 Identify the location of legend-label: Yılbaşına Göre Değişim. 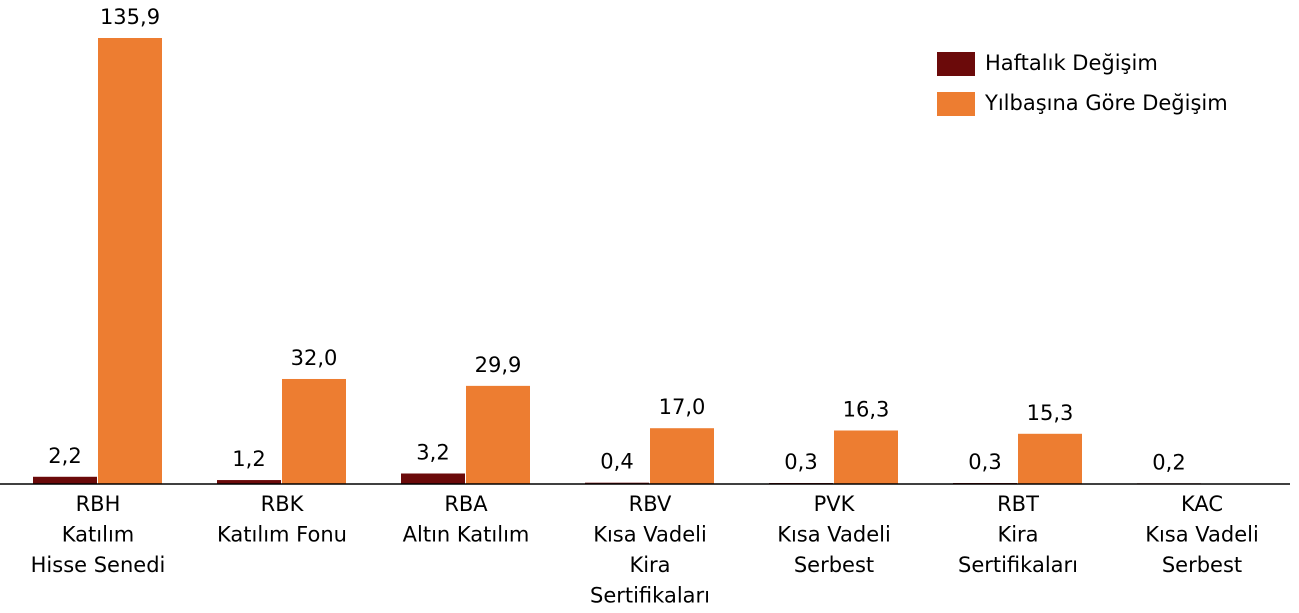
(1106, 103).